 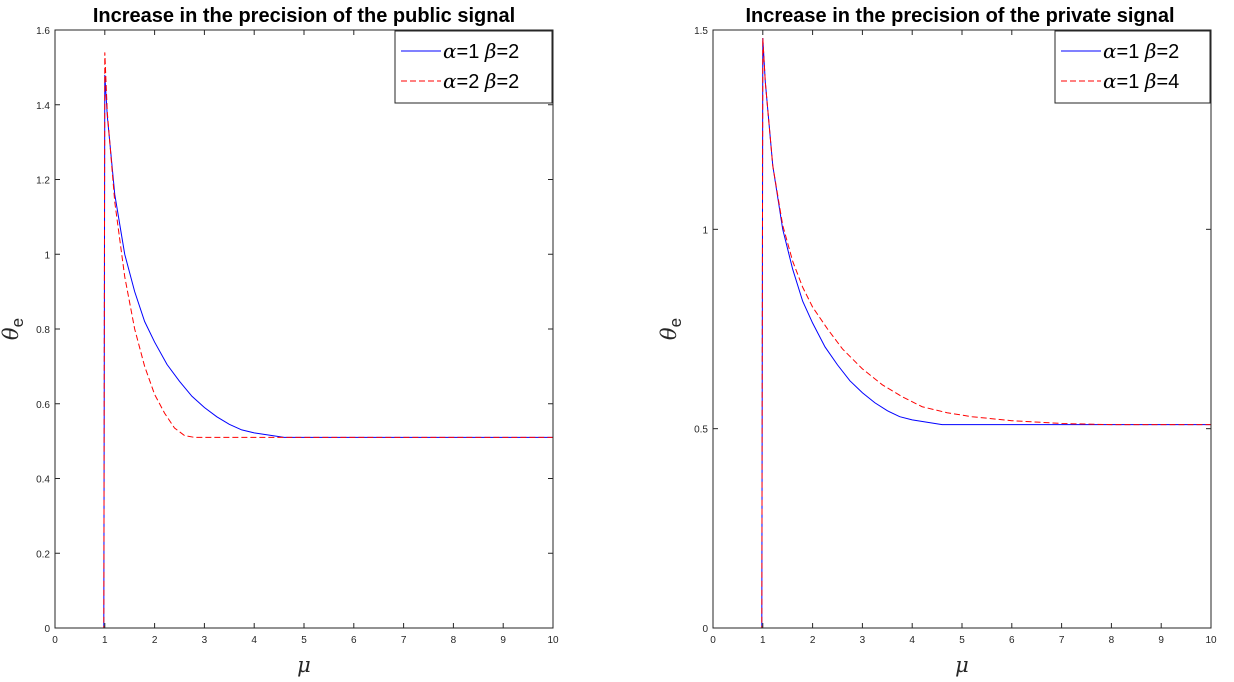 I want to click on y-tick-label: 0.6, so click(x=43, y=405).